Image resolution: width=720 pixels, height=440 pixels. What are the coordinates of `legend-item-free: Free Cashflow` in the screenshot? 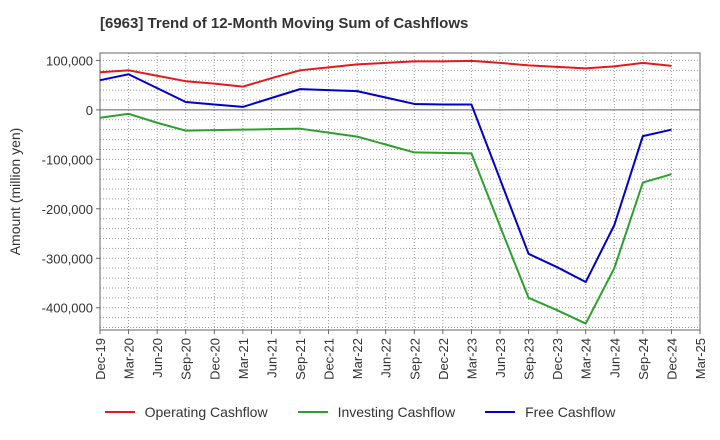 It's located at (550, 412).